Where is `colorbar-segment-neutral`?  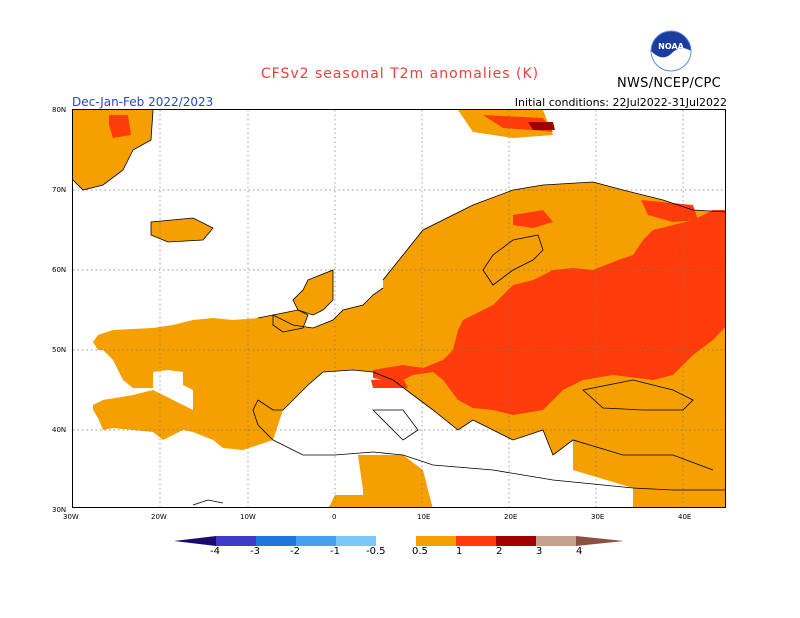
colorbar-segment-neutral is located at coordinates (396, 541).